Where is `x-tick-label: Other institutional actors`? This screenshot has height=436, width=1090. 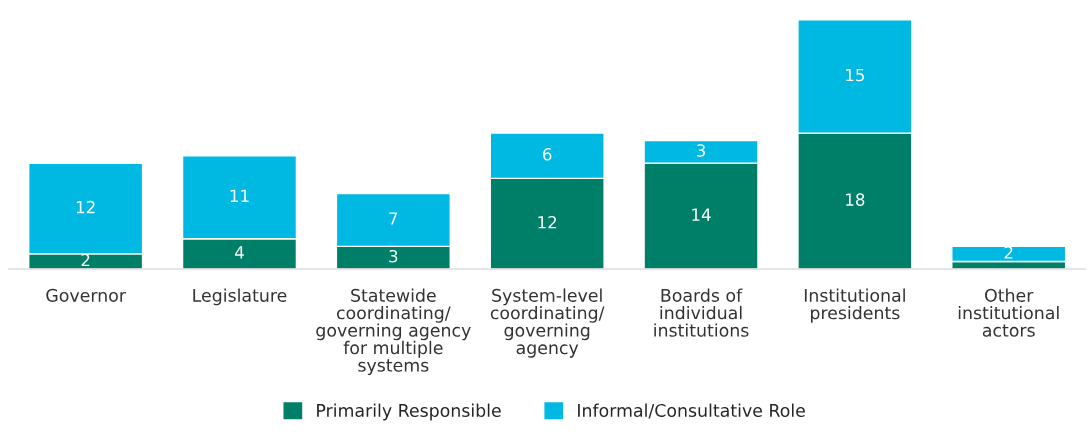 x-tick-label: Other institutional actors is located at coordinates (1008, 312).